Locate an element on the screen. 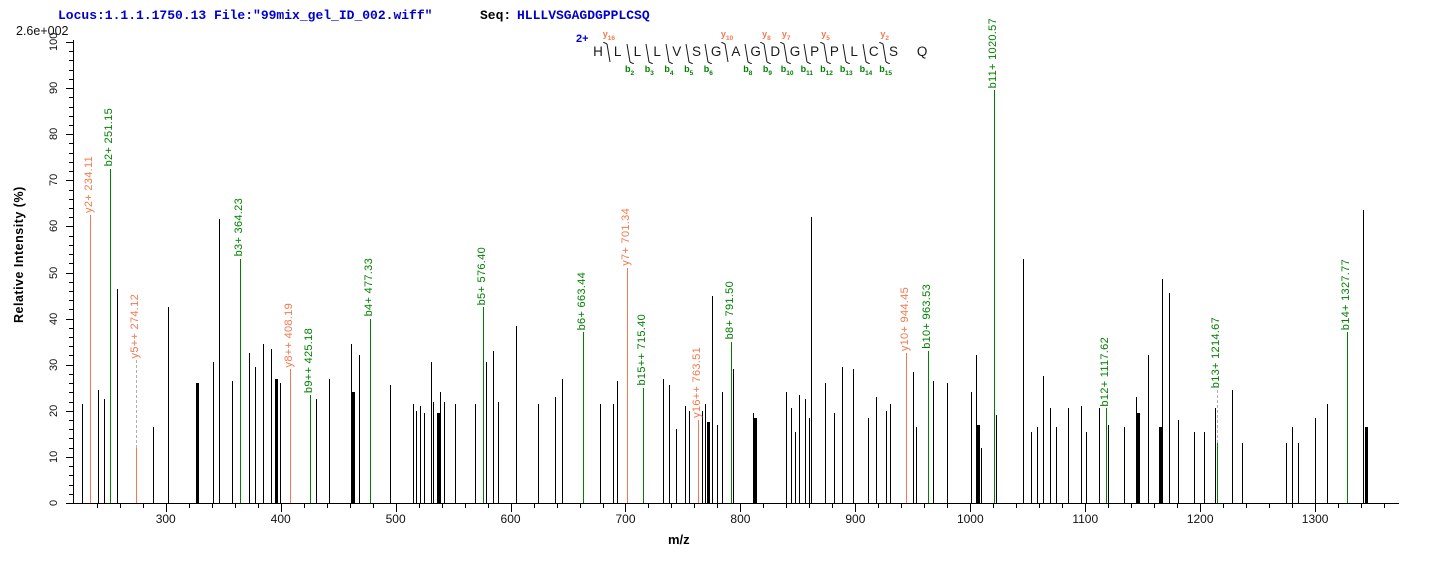 The image size is (1436, 562). peak-label-b10+: b10+ 963.53 is located at coordinates (927, 316).